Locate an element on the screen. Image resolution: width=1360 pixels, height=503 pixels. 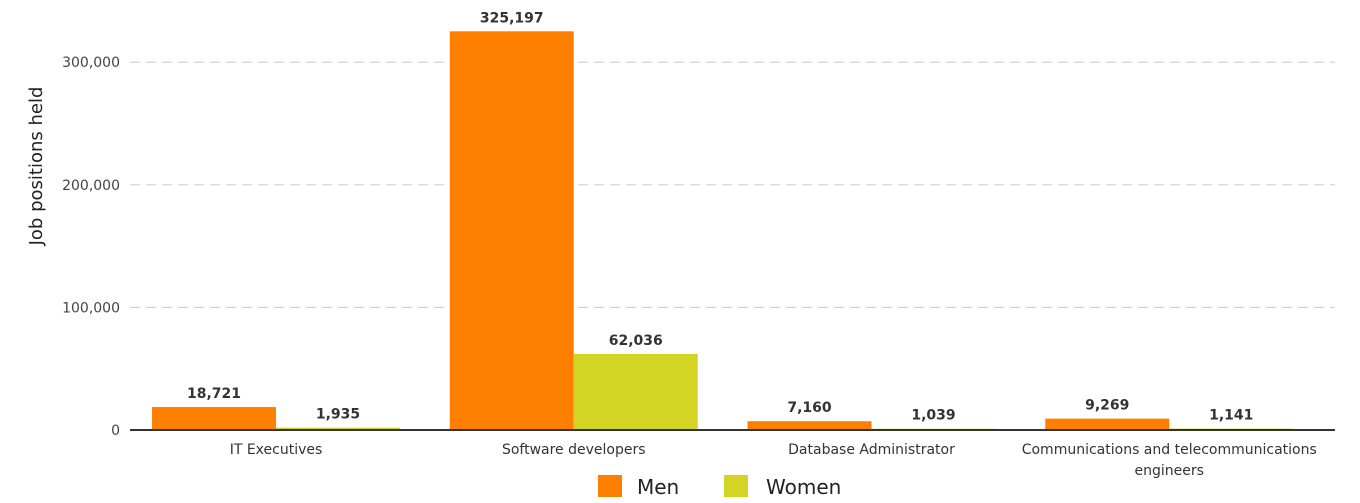
data-label: 18,721 is located at coordinates (214, 394).